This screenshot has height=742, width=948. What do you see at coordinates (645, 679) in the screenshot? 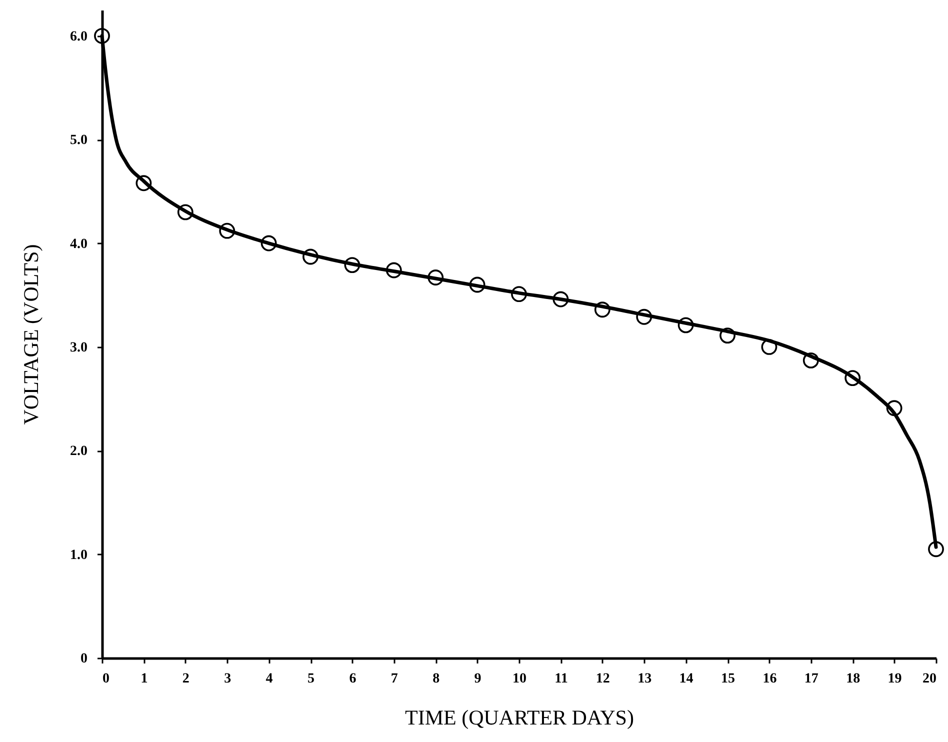
I see `x-tick-label: 13` at bounding box center [645, 679].